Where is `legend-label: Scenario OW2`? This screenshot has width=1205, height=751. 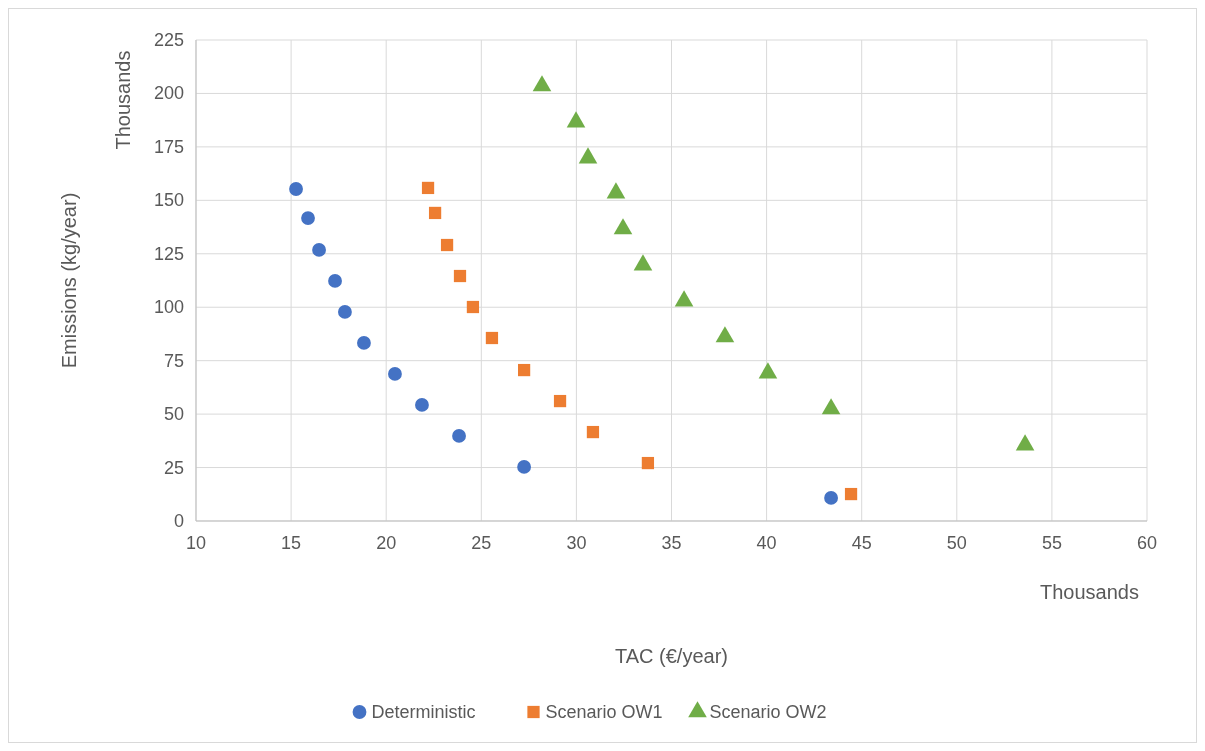 legend-label: Scenario OW2 is located at coordinates (768, 712).